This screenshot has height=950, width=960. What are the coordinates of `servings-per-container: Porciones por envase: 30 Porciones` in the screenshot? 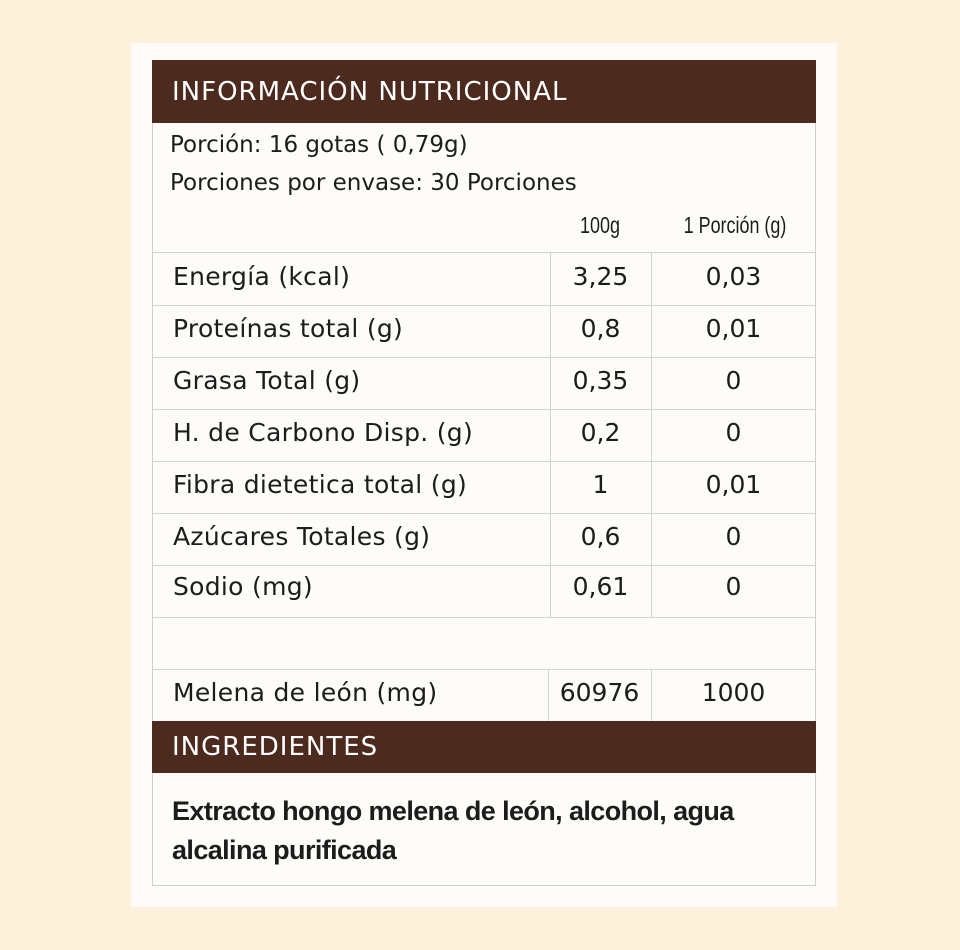 It's located at (373, 183).